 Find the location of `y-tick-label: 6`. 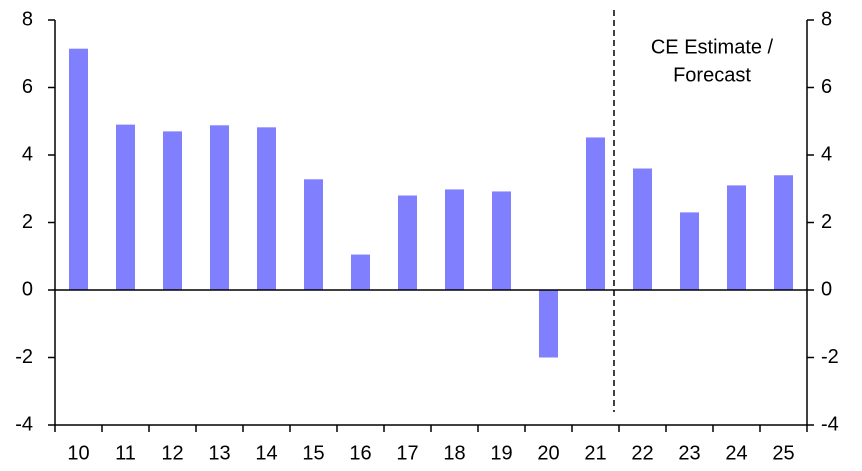

y-tick-label: 6 is located at coordinates (27, 87).